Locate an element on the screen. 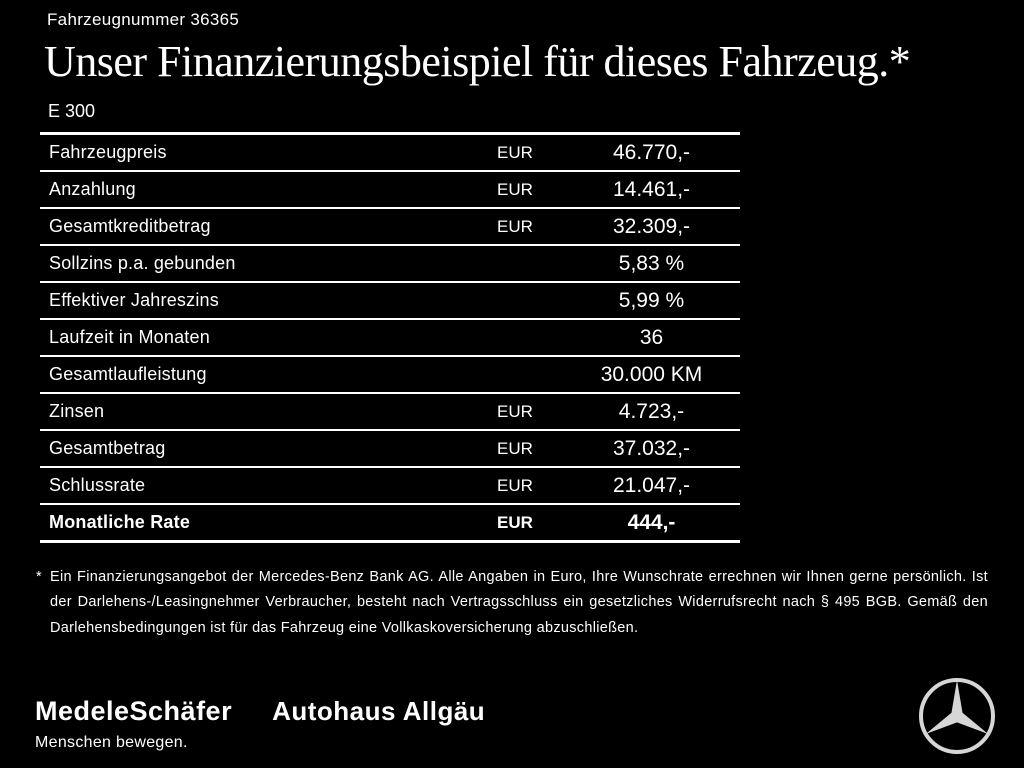  row-fahrzeugpreis: Fahrzeugpreis EUR 46.770,- is located at coordinates (390, 153).